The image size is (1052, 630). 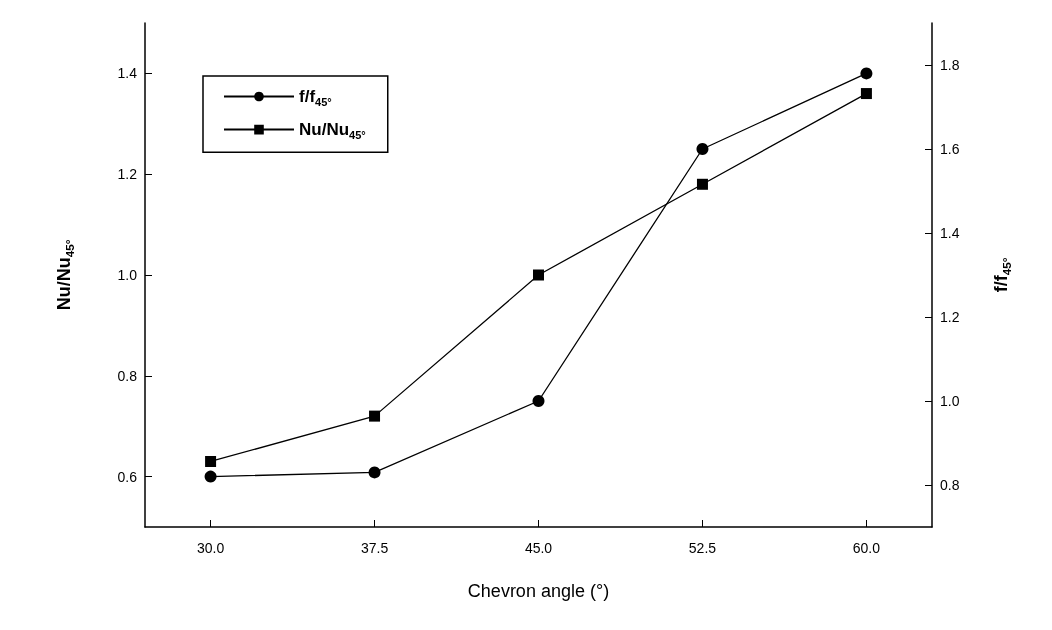 I want to click on y2-axis-title: f/f45°, so click(x=1002, y=275).